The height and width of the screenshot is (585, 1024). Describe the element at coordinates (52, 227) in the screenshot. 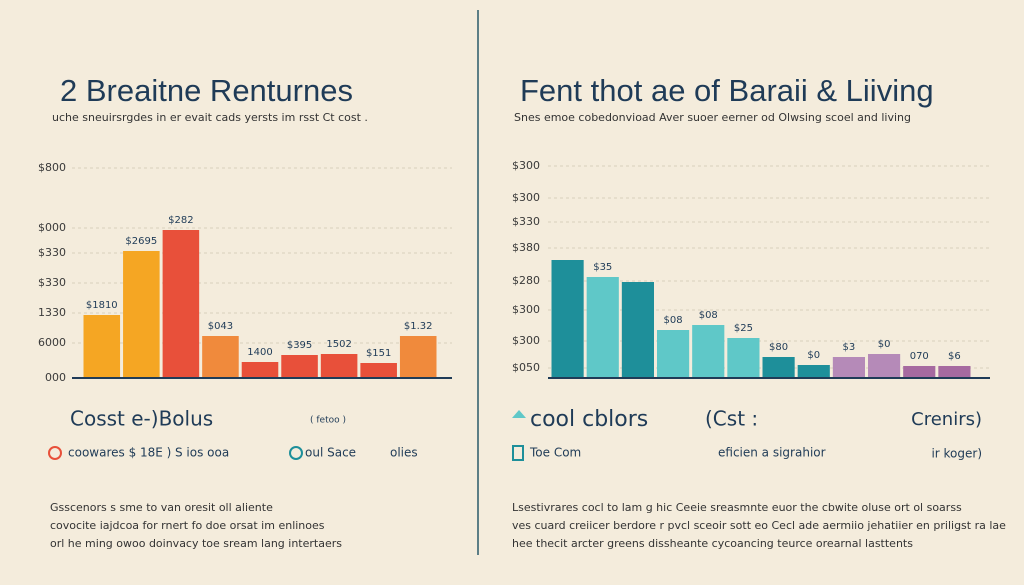

I see `y-tick-label: $000` at that location.